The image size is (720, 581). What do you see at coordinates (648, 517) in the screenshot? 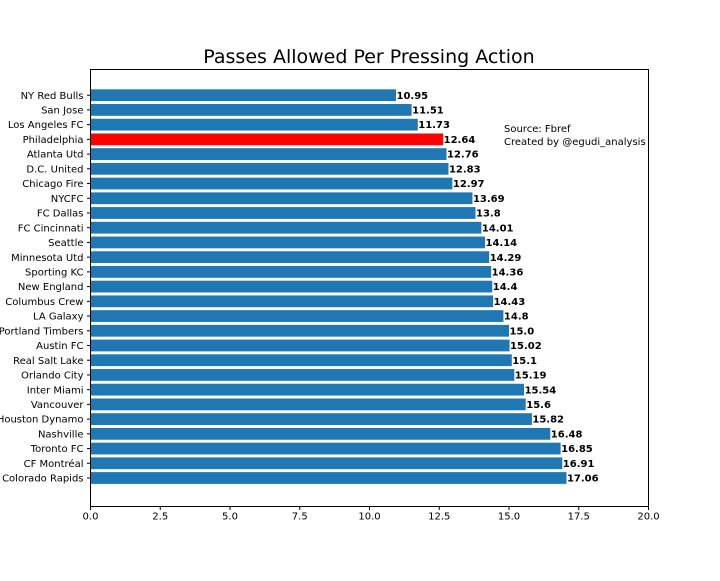
I see `x-tick-label: 20.0` at bounding box center [648, 517].